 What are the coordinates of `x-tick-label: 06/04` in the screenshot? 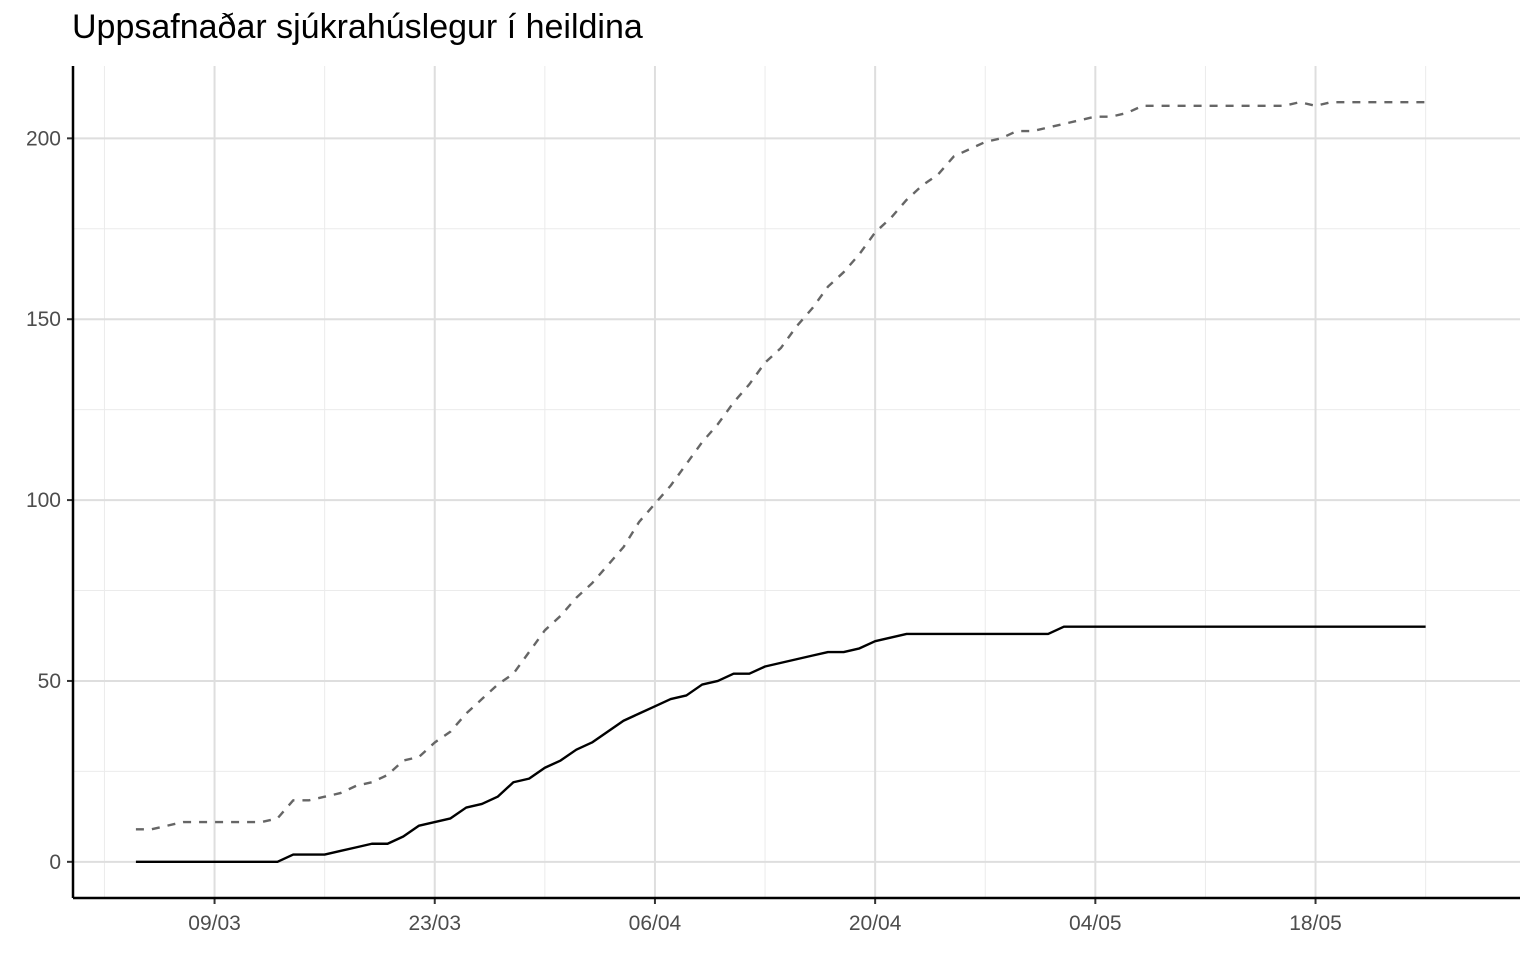 It's located at (655, 923).